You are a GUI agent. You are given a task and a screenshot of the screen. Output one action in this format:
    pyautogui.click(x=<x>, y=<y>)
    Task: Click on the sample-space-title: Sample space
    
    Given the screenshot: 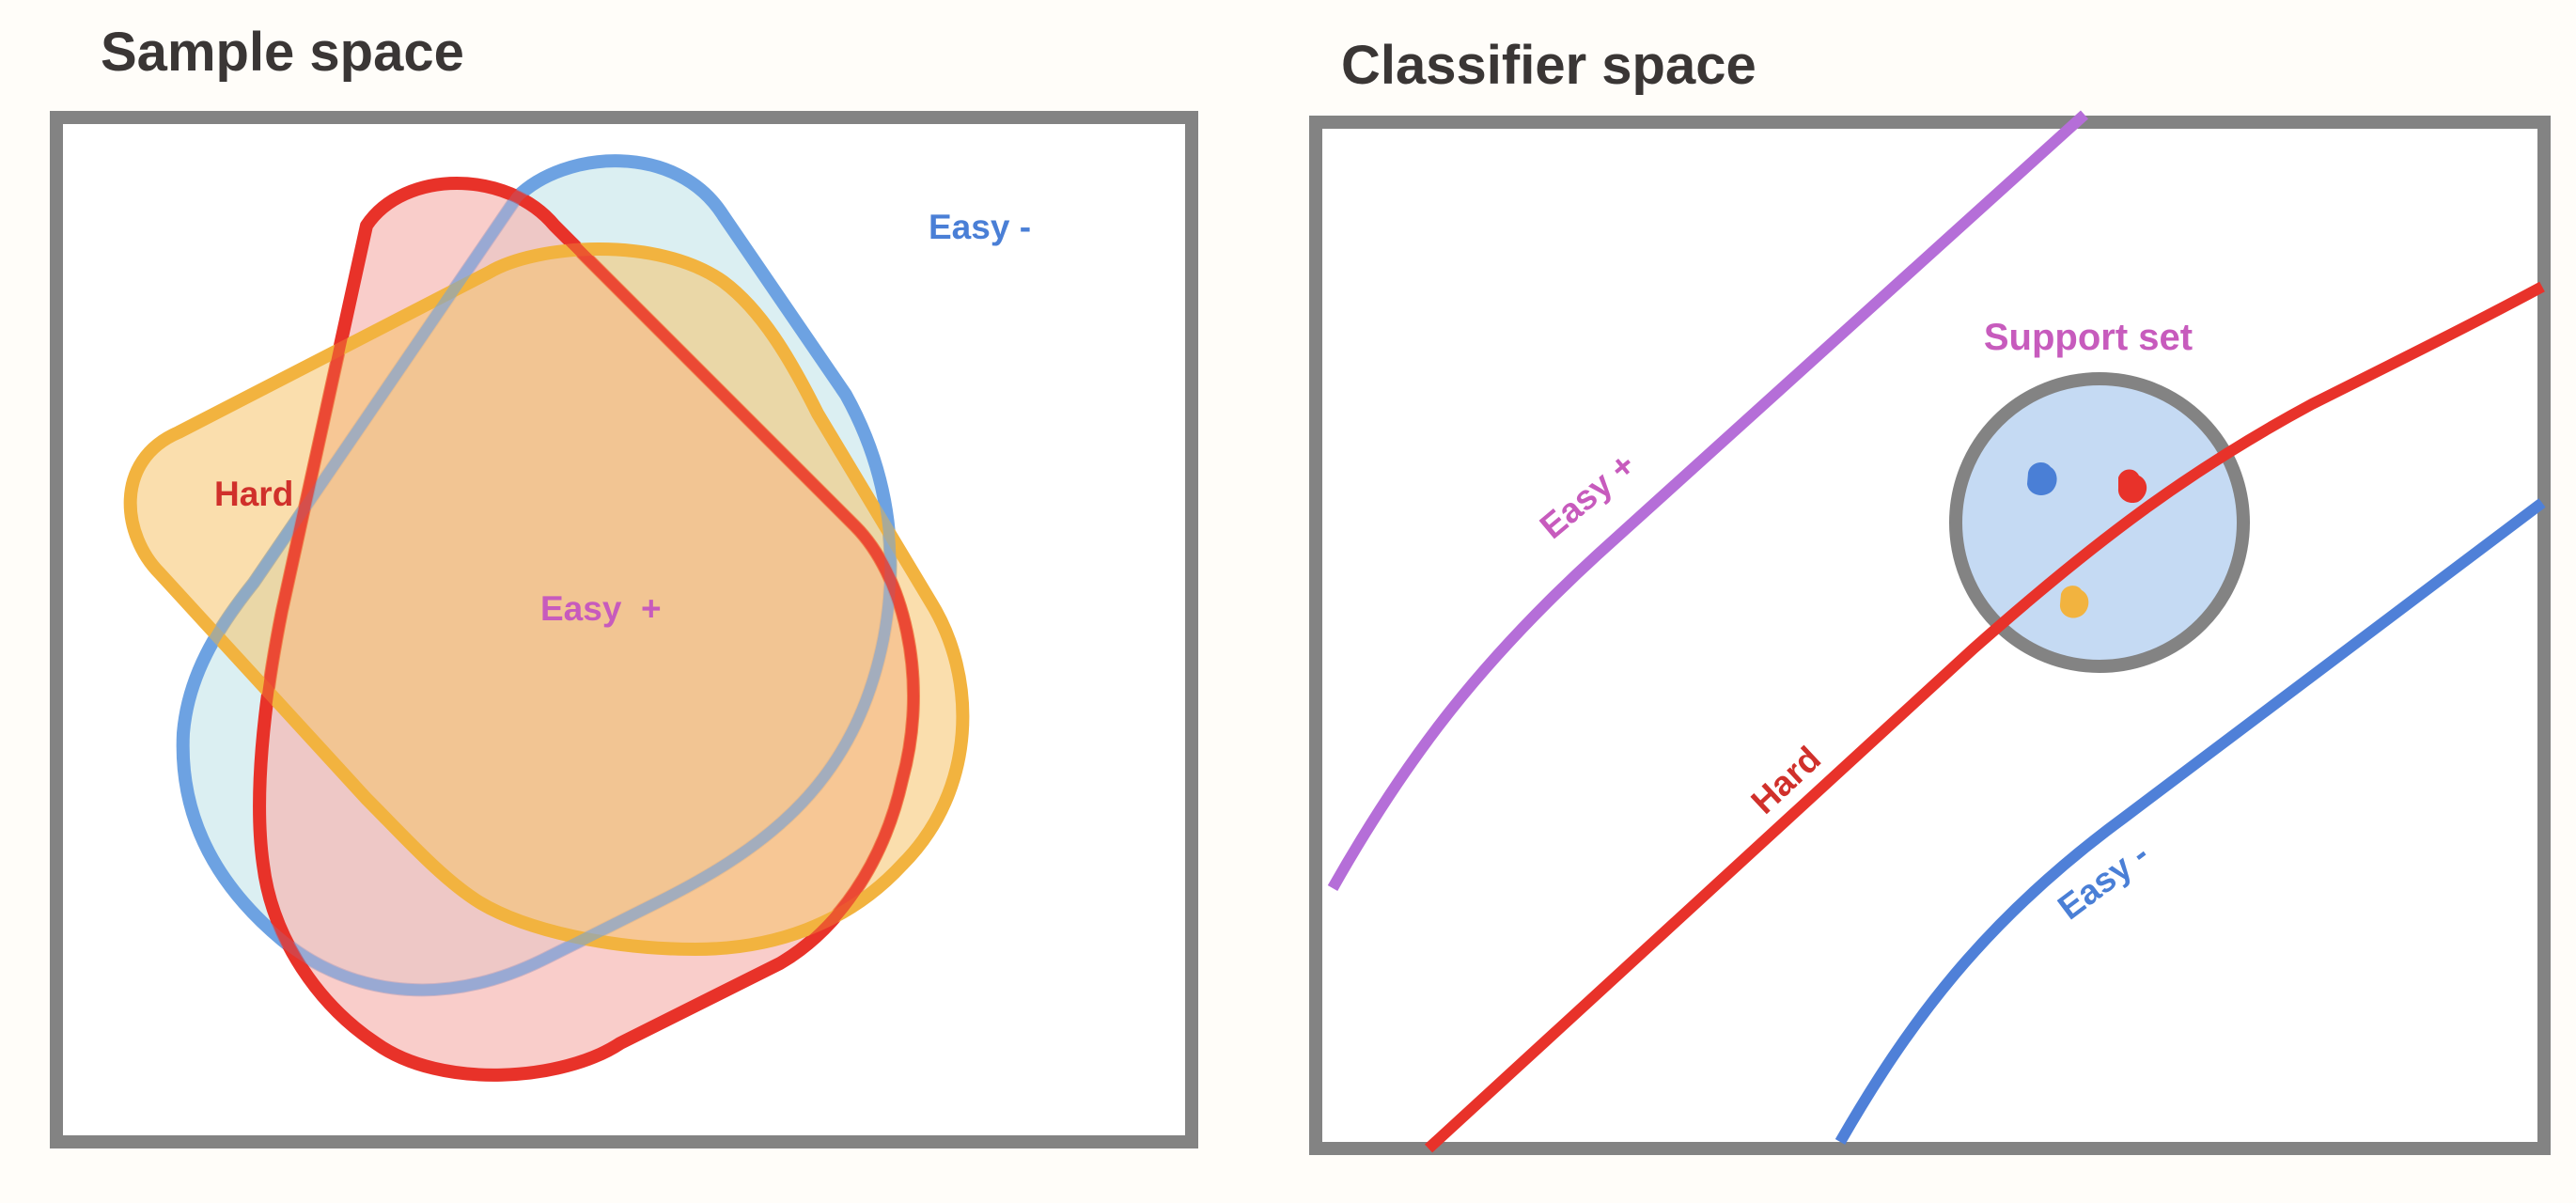 What is the action you would take?
    pyautogui.click(x=282, y=52)
    